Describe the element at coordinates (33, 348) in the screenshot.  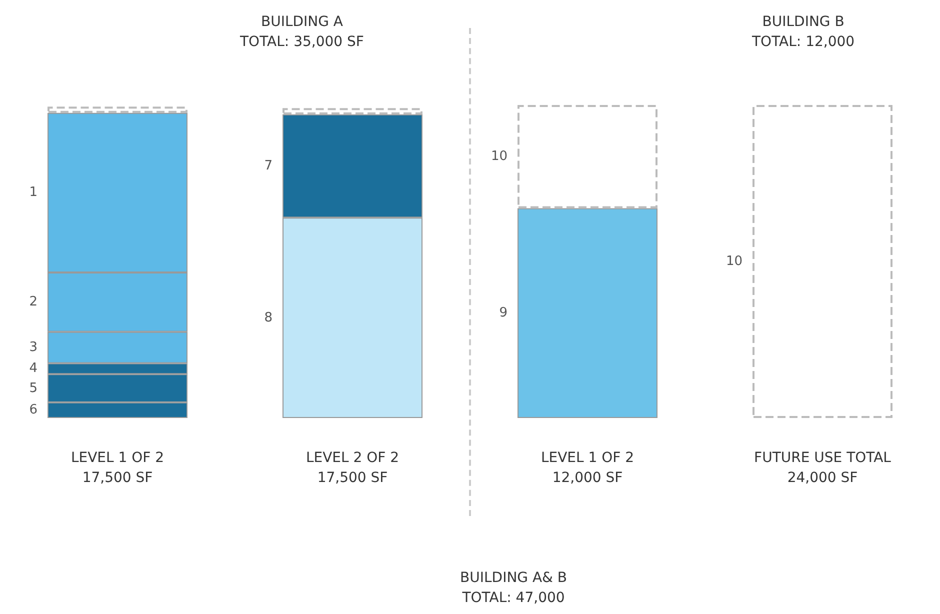
I see `series-label: 3` at that location.